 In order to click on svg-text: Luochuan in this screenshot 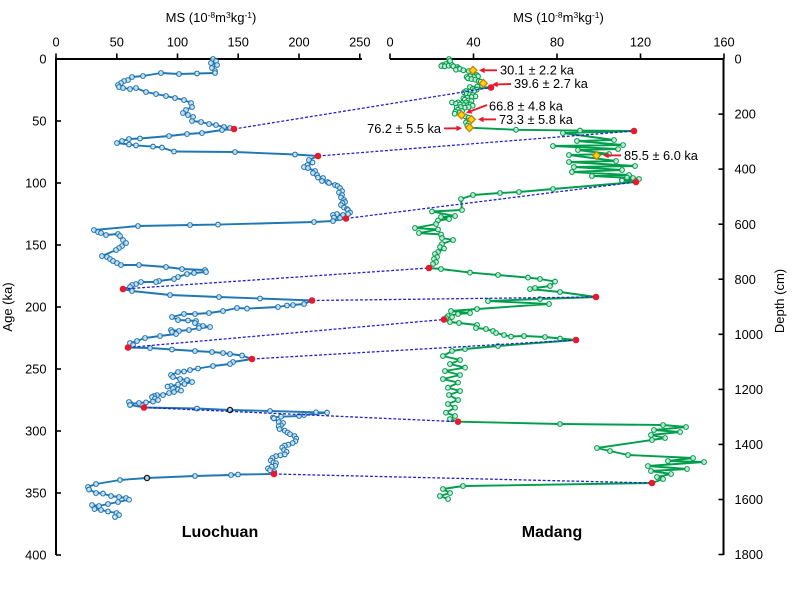, I will do `click(220, 532)`.